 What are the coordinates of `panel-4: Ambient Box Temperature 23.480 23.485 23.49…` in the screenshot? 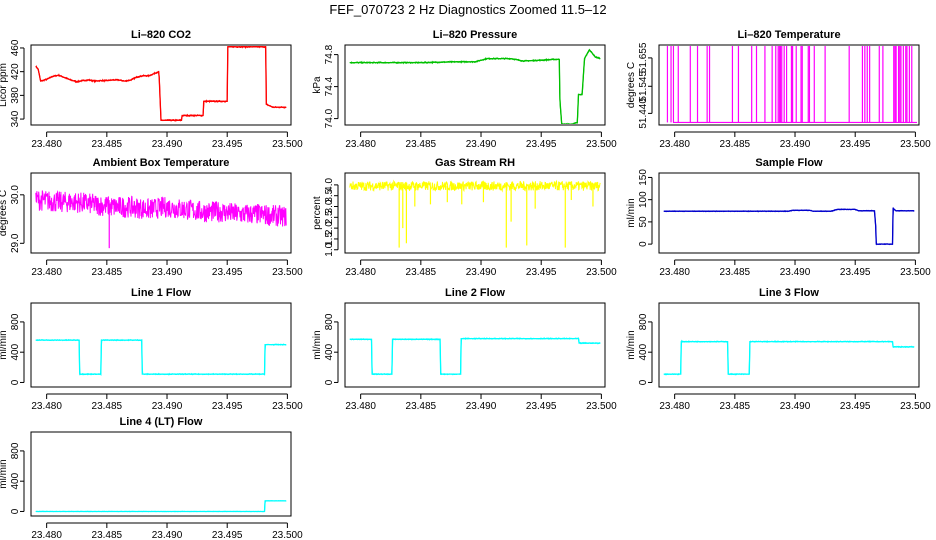 It's located at (151, 217).